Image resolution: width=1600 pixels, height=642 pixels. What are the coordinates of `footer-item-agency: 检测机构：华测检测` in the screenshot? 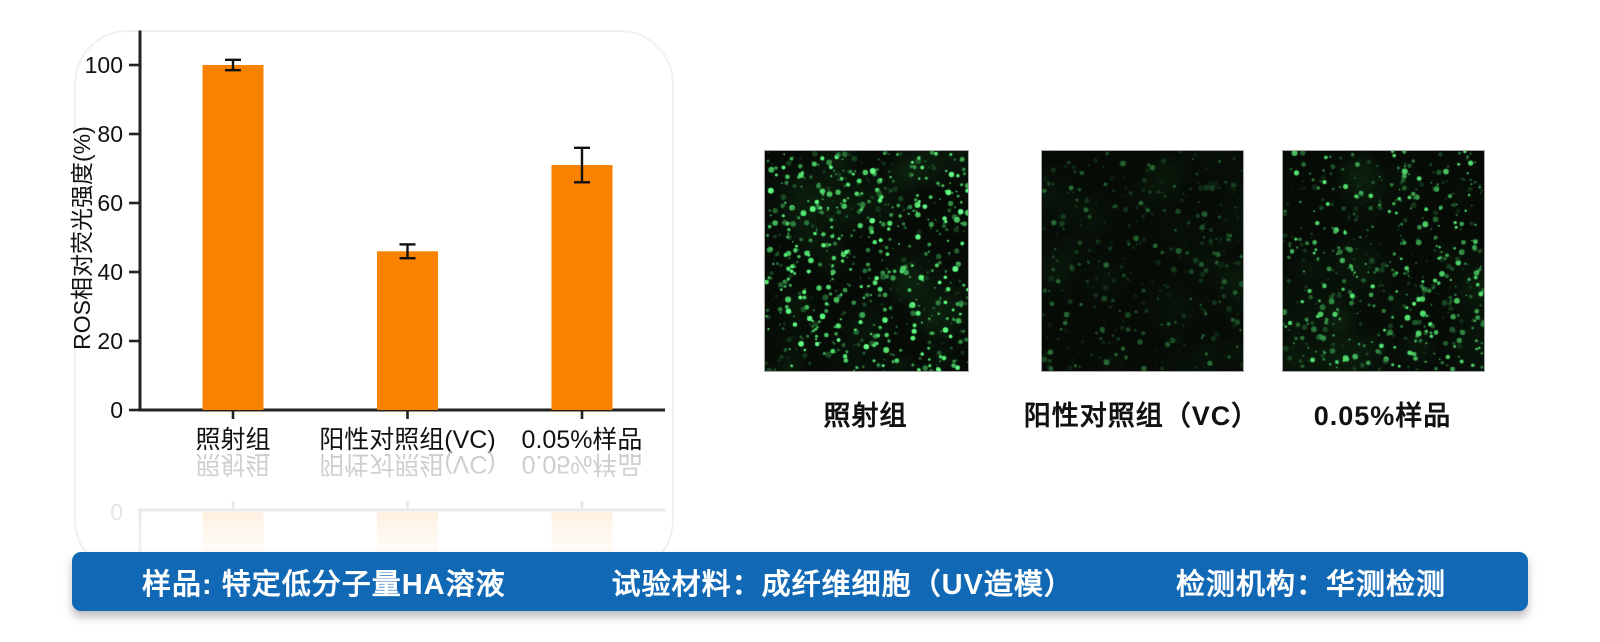 It's located at (1310, 584).